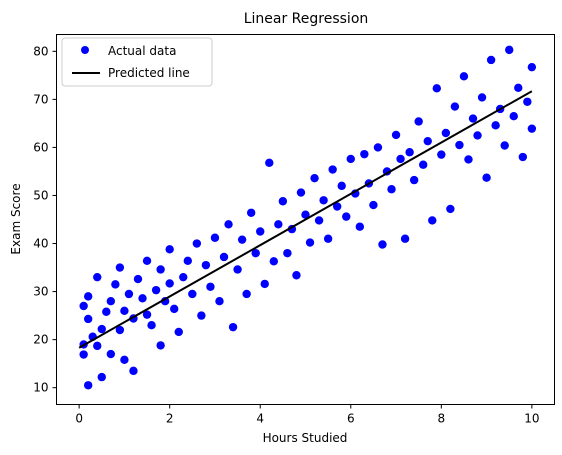 This screenshot has height=455, width=562. What do you see at coordinates (40, 244) in the screenshot?
I see `y-tick-label: 40` at bounding box center [40, 244].